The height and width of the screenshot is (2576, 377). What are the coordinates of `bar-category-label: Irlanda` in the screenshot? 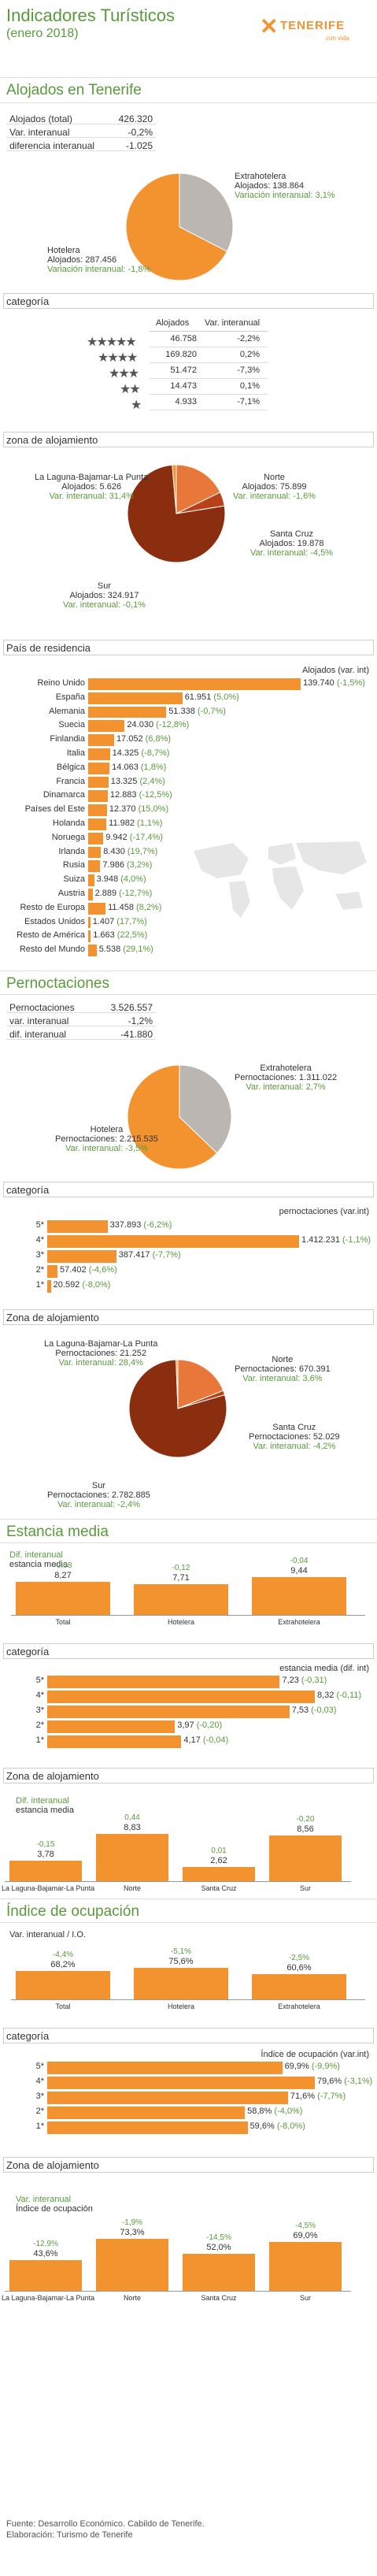 It's located at (72, 851).